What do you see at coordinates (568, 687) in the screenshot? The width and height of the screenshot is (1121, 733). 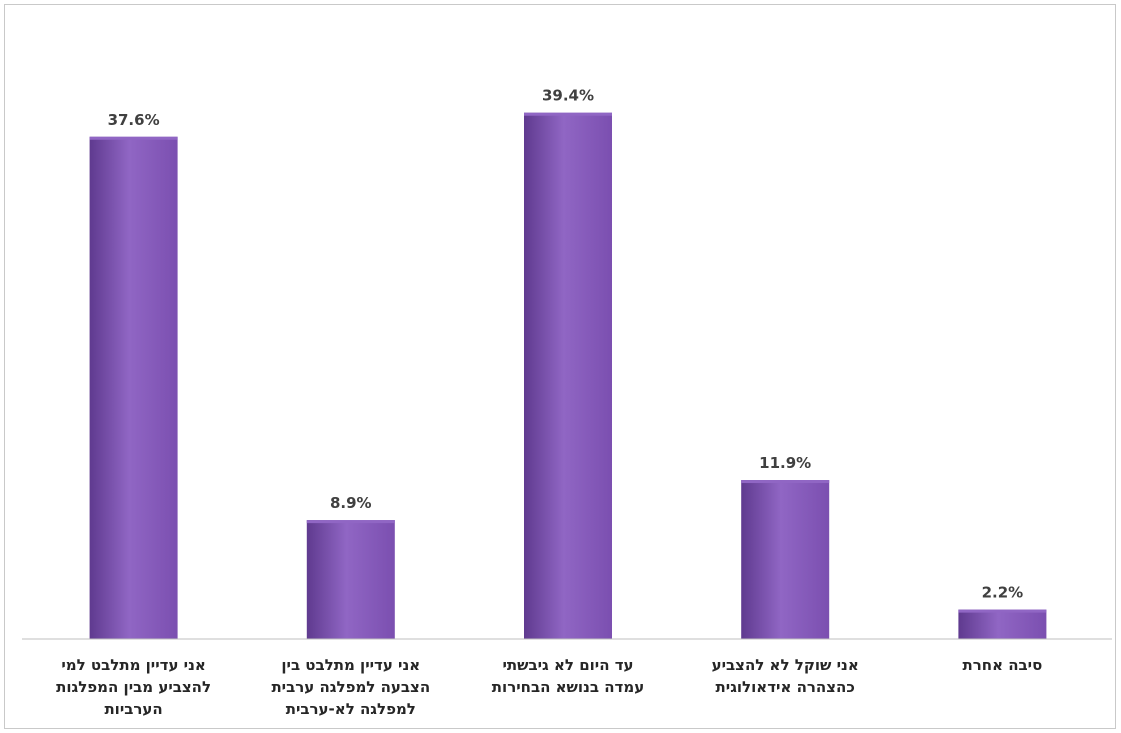 I see `category-label-2-line-1: עמדה בנושא הבחירות` at bounding box center [568, 687].